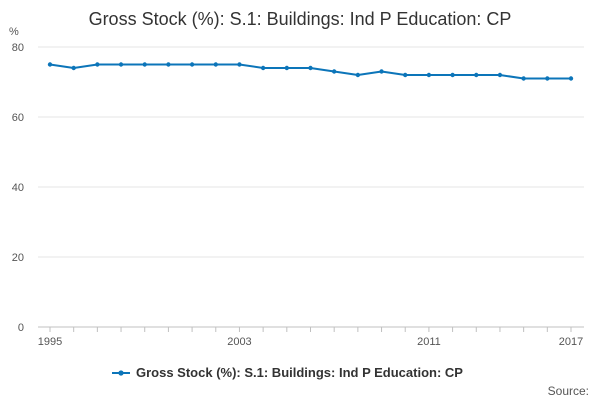  Describe the element at coordinates (18, 48) in the screenshot. I see `y-tick-label-80: 80` at that location.